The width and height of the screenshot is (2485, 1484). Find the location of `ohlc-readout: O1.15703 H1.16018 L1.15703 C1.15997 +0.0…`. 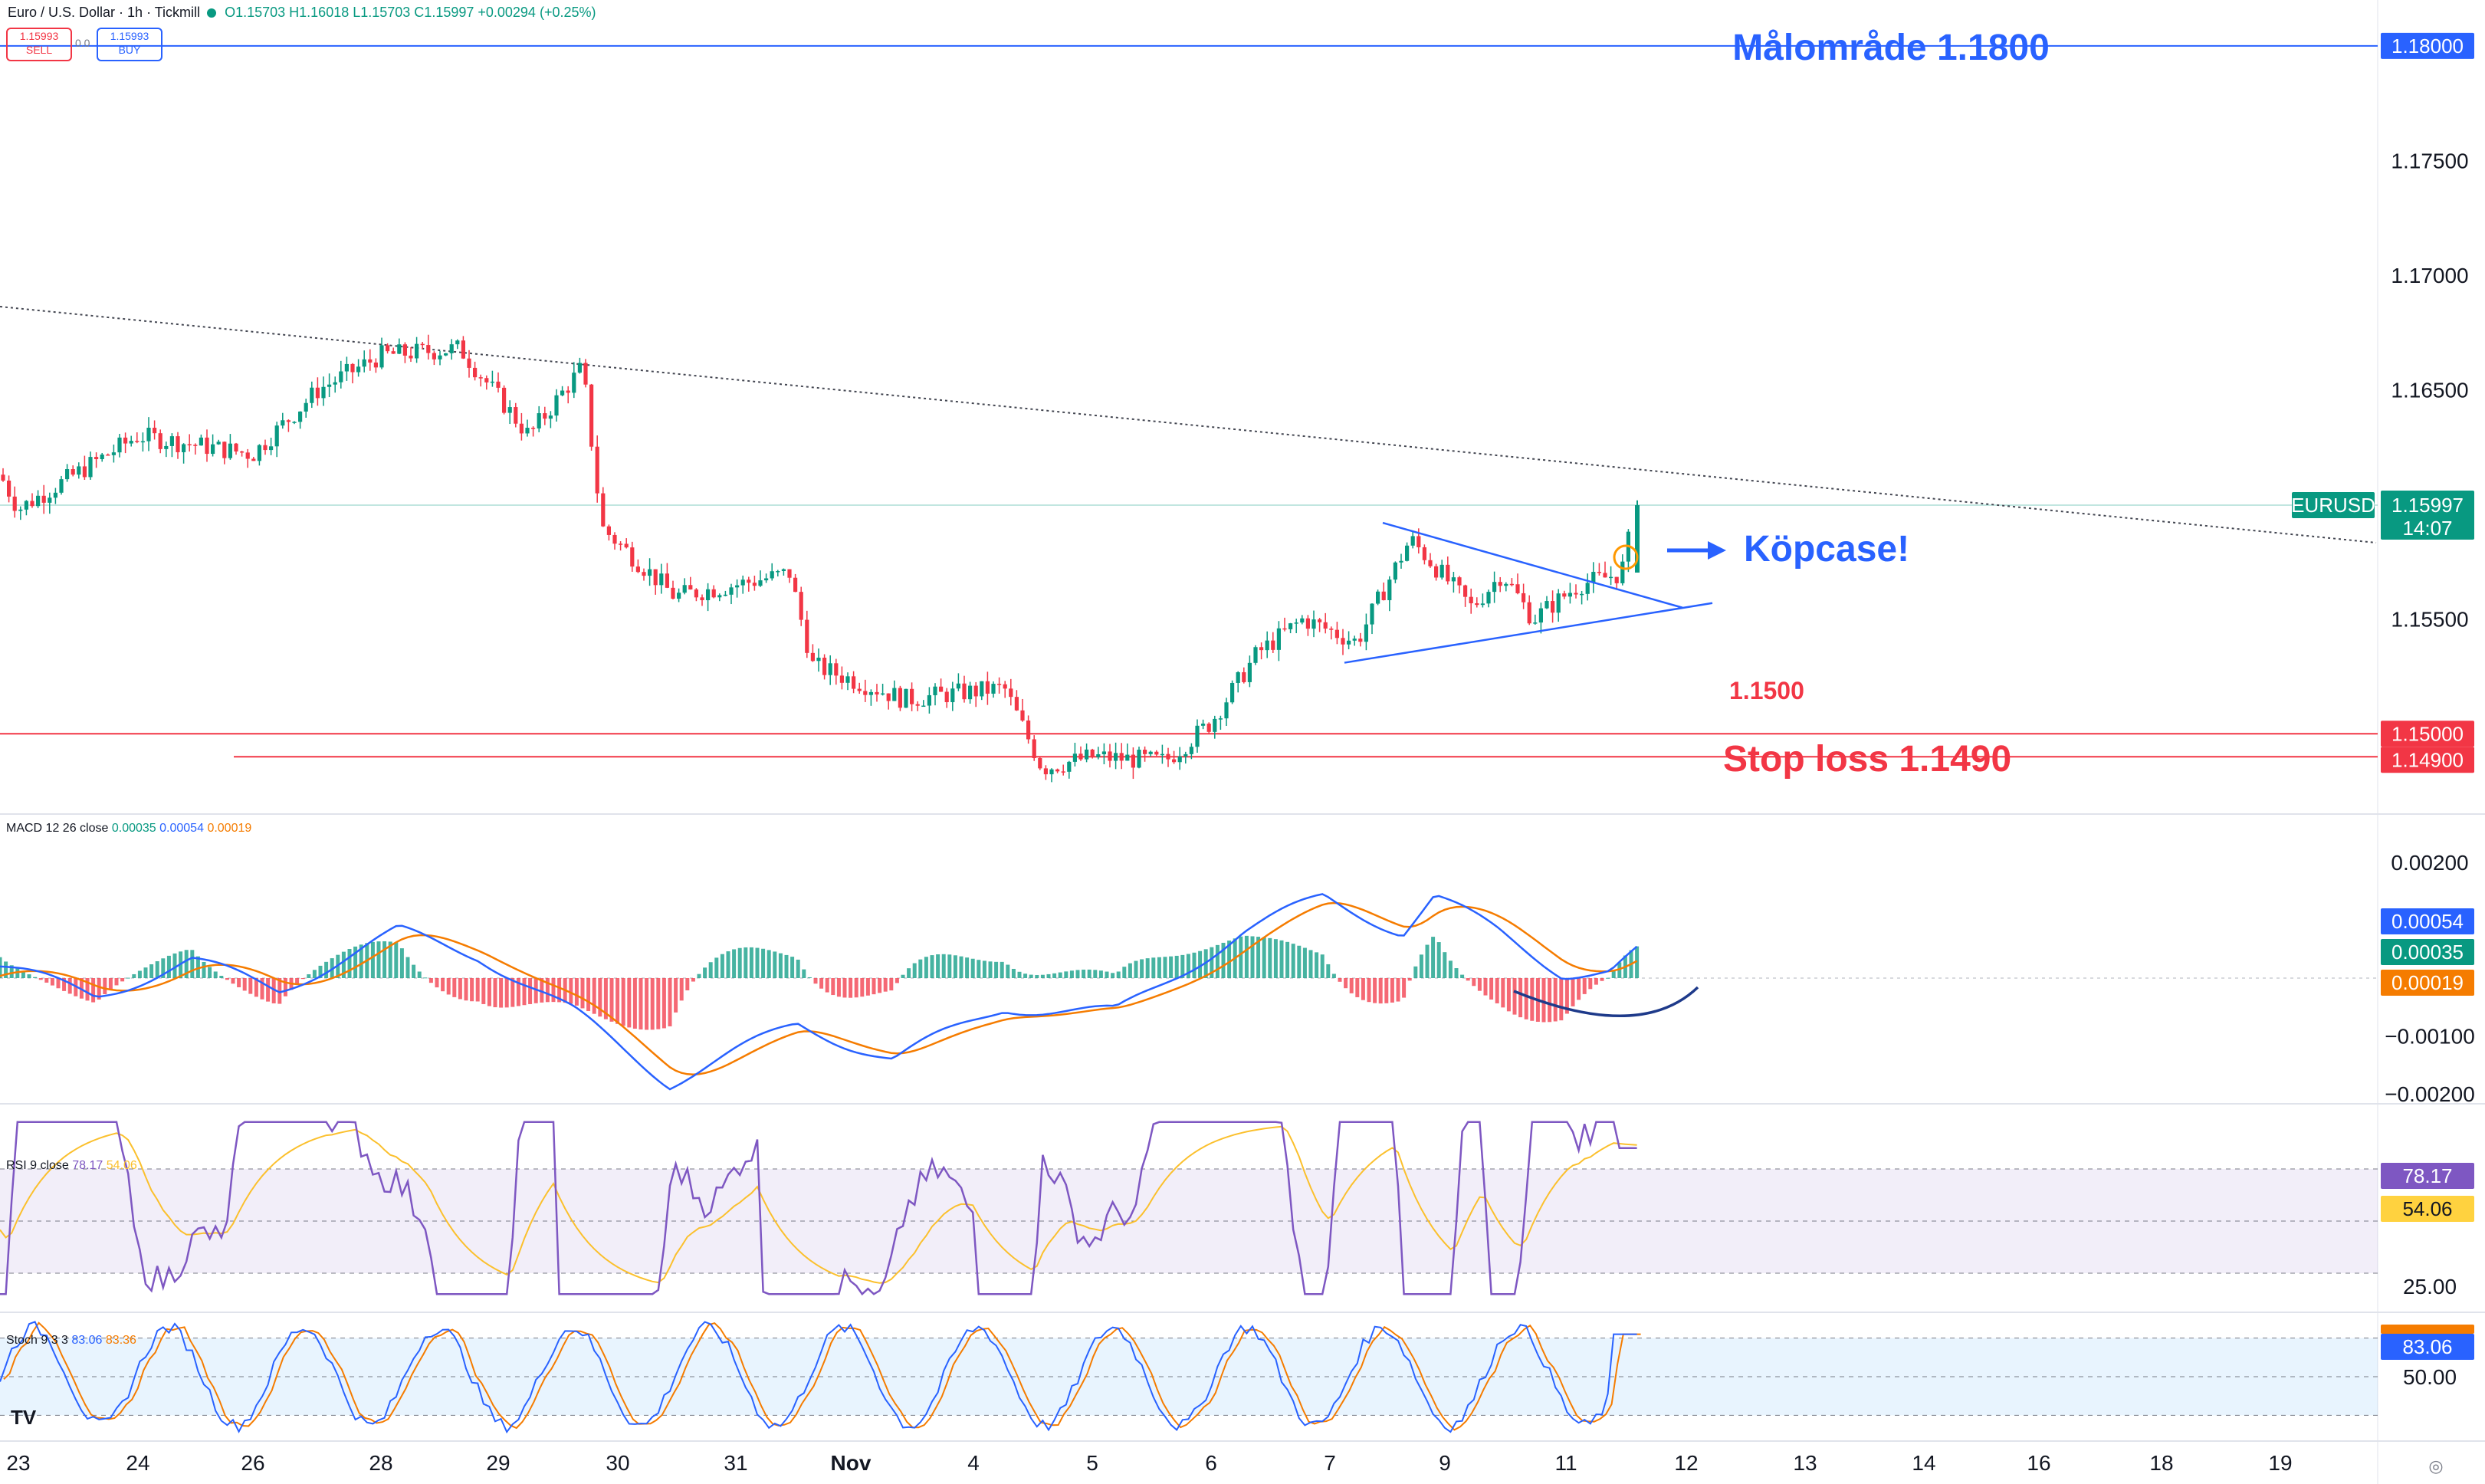

ohlc-readout: O1.15703 H1.16018 L1.15703 C1.15997 +0.0… is located at coordinates (410, 12).